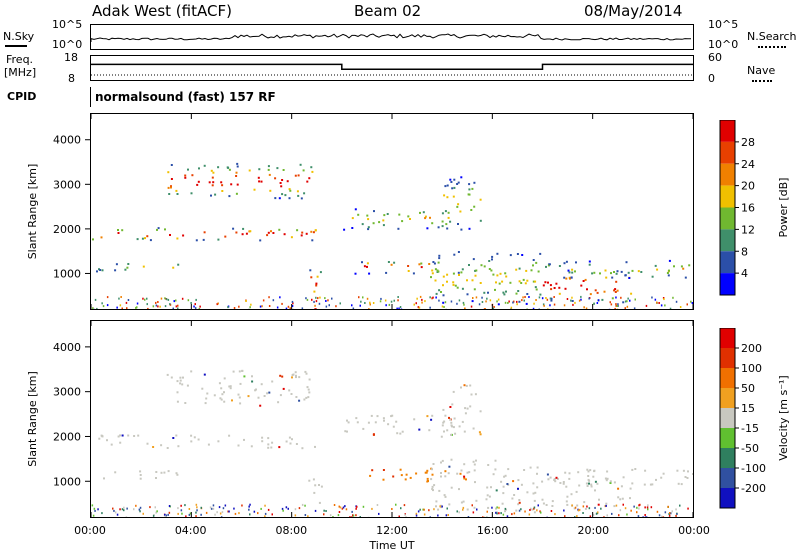 This screenshot has width=800, height=554. What do you see at coordinates (748, 408) in the screenshot?
I see `colorbar-tick-label: 15` at bounding box center [748, 408].